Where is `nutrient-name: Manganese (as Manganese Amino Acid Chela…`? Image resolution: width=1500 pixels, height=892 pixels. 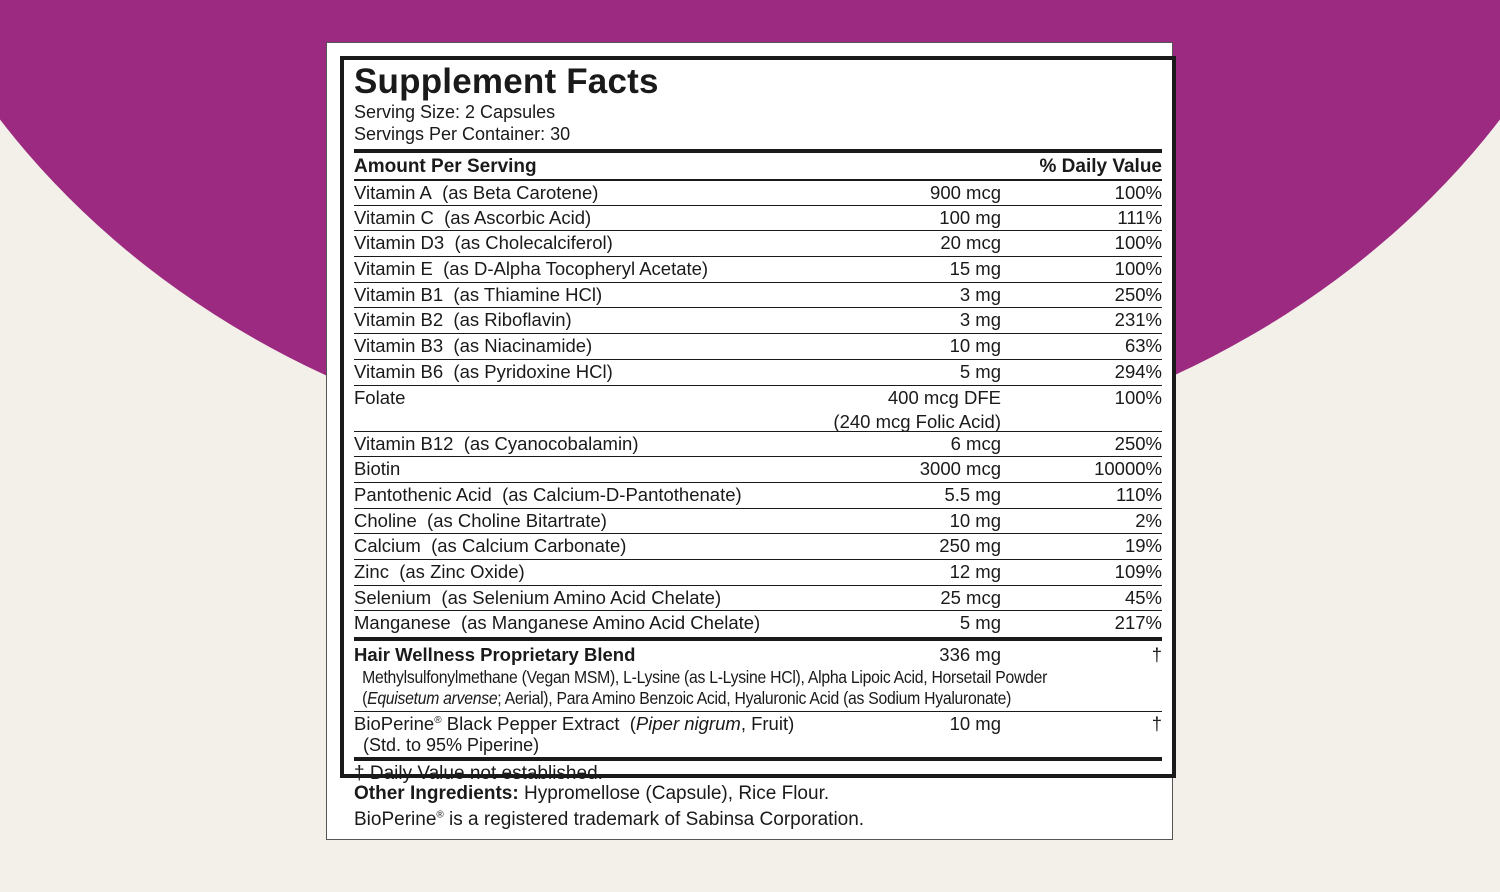 nutrient-name: Manganese (as Manganese Amino Acid Chela… is located at coordinates (557, 623).